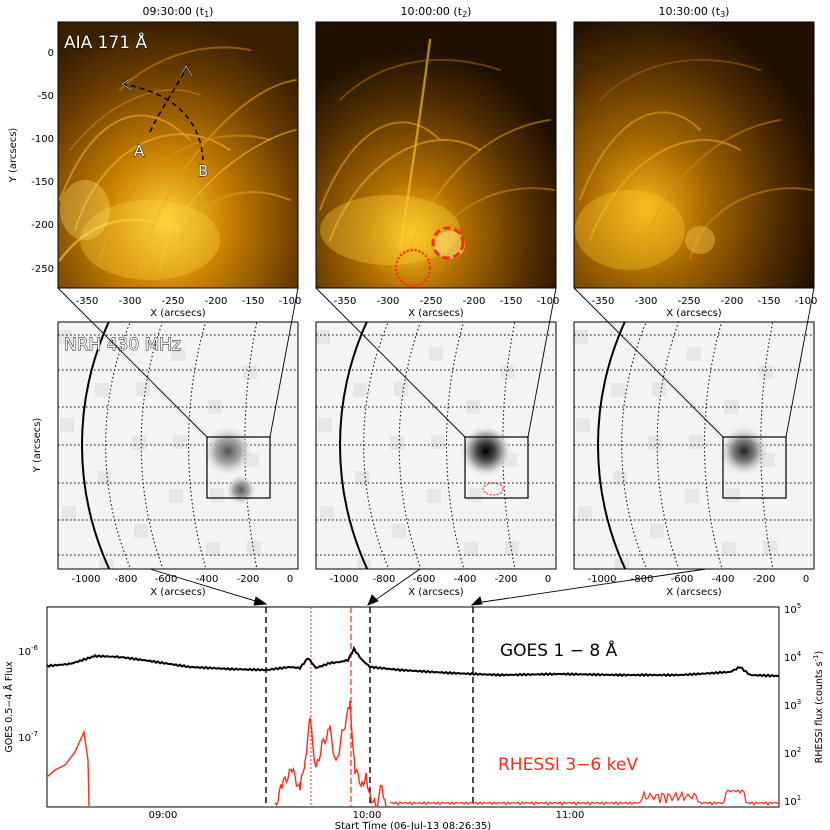 The height and width of the screenshot is (830, 830). Describe the element at coordinates (493, 489) in the screenshot. I see `radio-contour` at that location.